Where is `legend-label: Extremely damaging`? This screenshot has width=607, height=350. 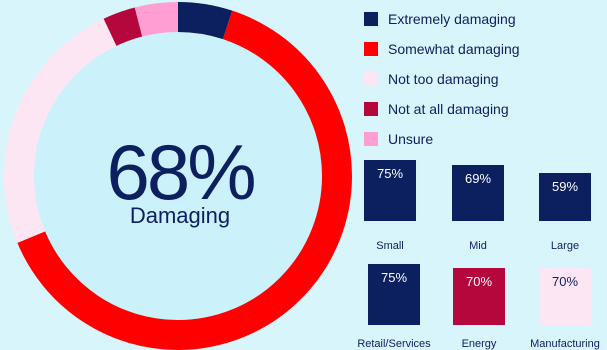
legend-label: Extremely damaging is located at coordinates (452, 19).